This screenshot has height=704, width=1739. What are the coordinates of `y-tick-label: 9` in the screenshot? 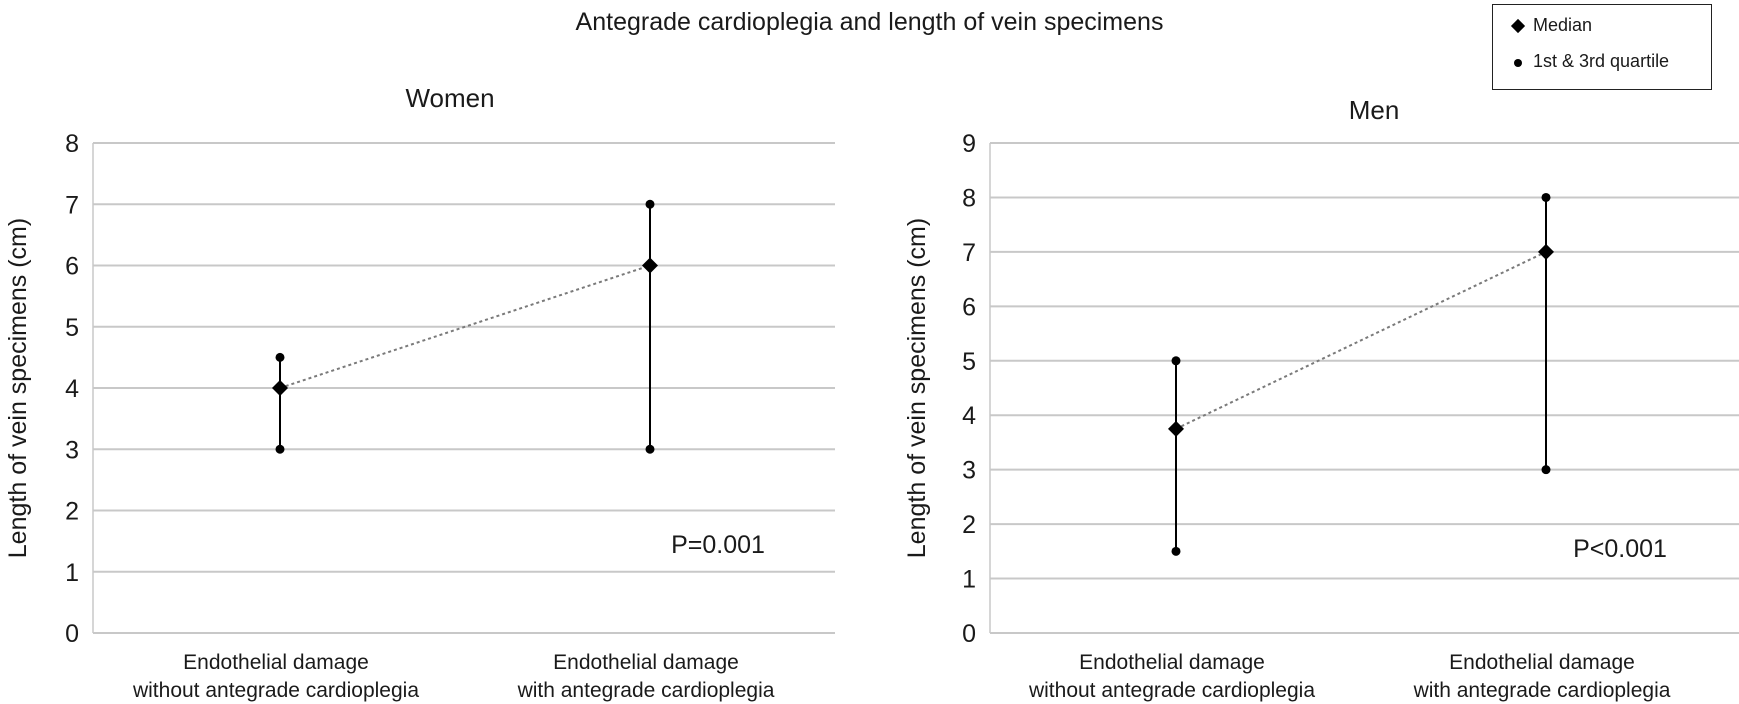 It's located at (969, 144).